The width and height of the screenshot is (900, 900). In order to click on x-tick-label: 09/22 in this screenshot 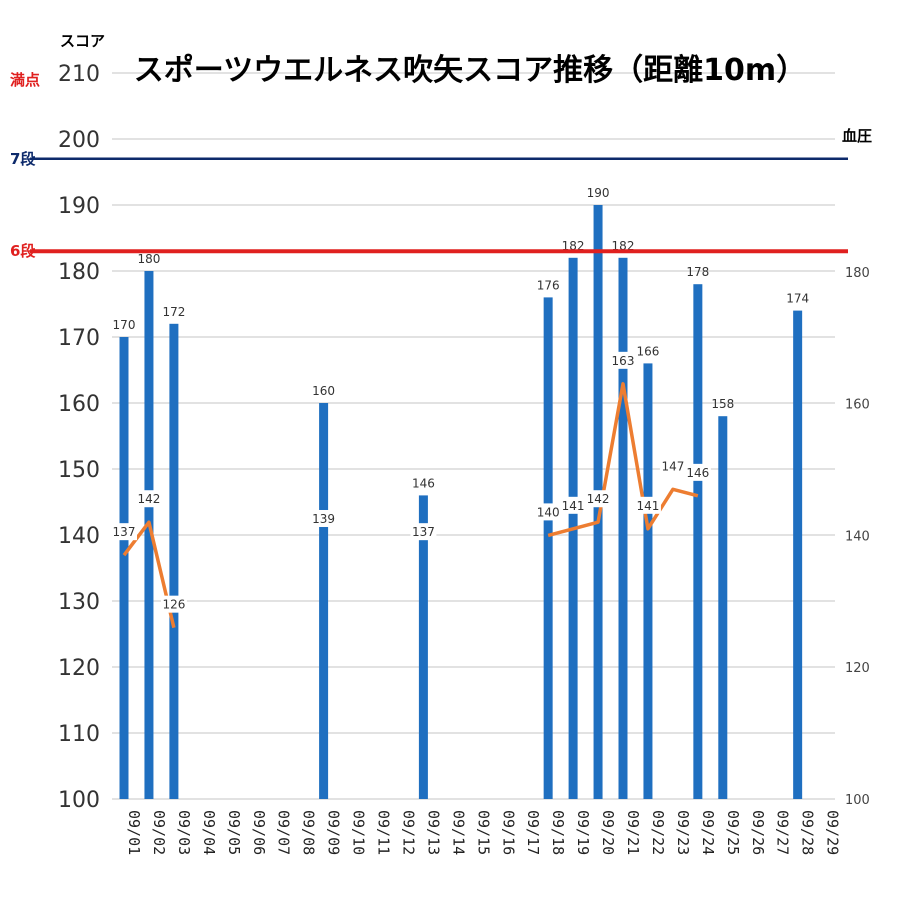, I will do `click(658, 832)`.